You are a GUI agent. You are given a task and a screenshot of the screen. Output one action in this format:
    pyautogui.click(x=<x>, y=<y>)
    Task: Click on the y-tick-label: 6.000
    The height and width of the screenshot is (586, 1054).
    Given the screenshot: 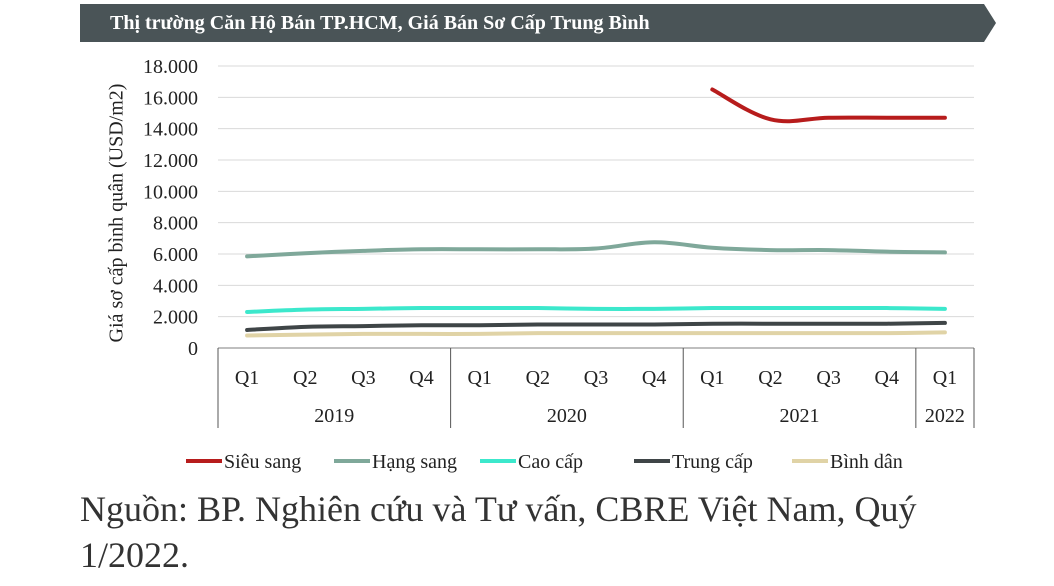 What is the action you would take?
    pyautogui.click(x=175, y=255)
    